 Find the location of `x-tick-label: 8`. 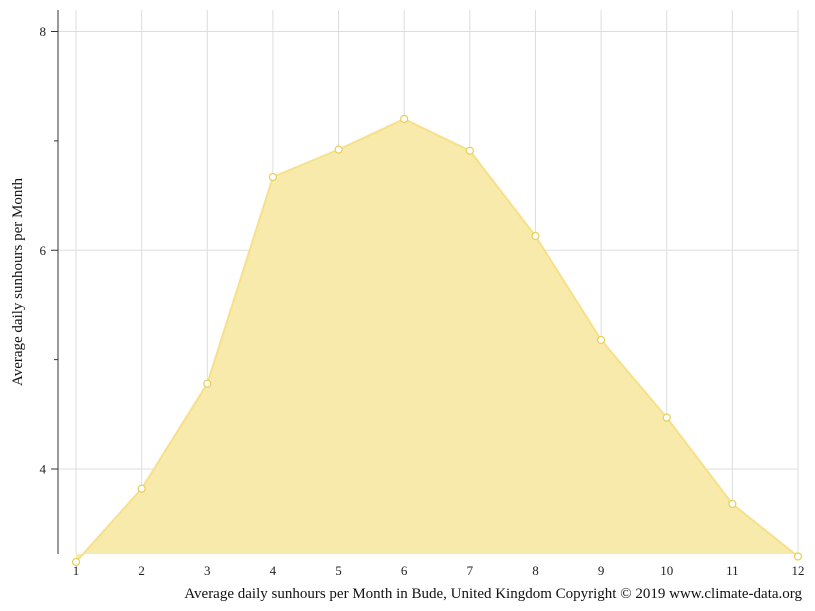

x-tick-label: 8 is located at coordinates (535, 570).